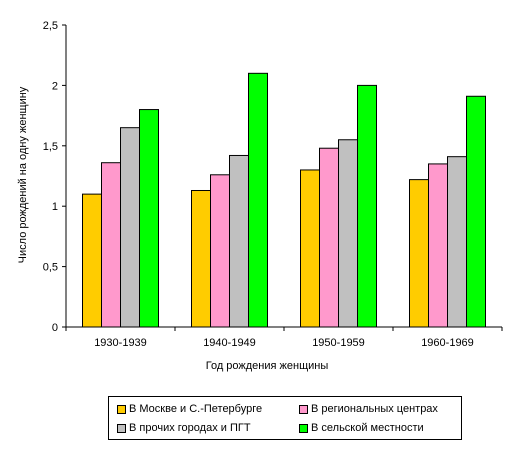  Describe the element at coordinates (419, 253) in the screenshot. I see `bar-1-1960-1969` at that location.